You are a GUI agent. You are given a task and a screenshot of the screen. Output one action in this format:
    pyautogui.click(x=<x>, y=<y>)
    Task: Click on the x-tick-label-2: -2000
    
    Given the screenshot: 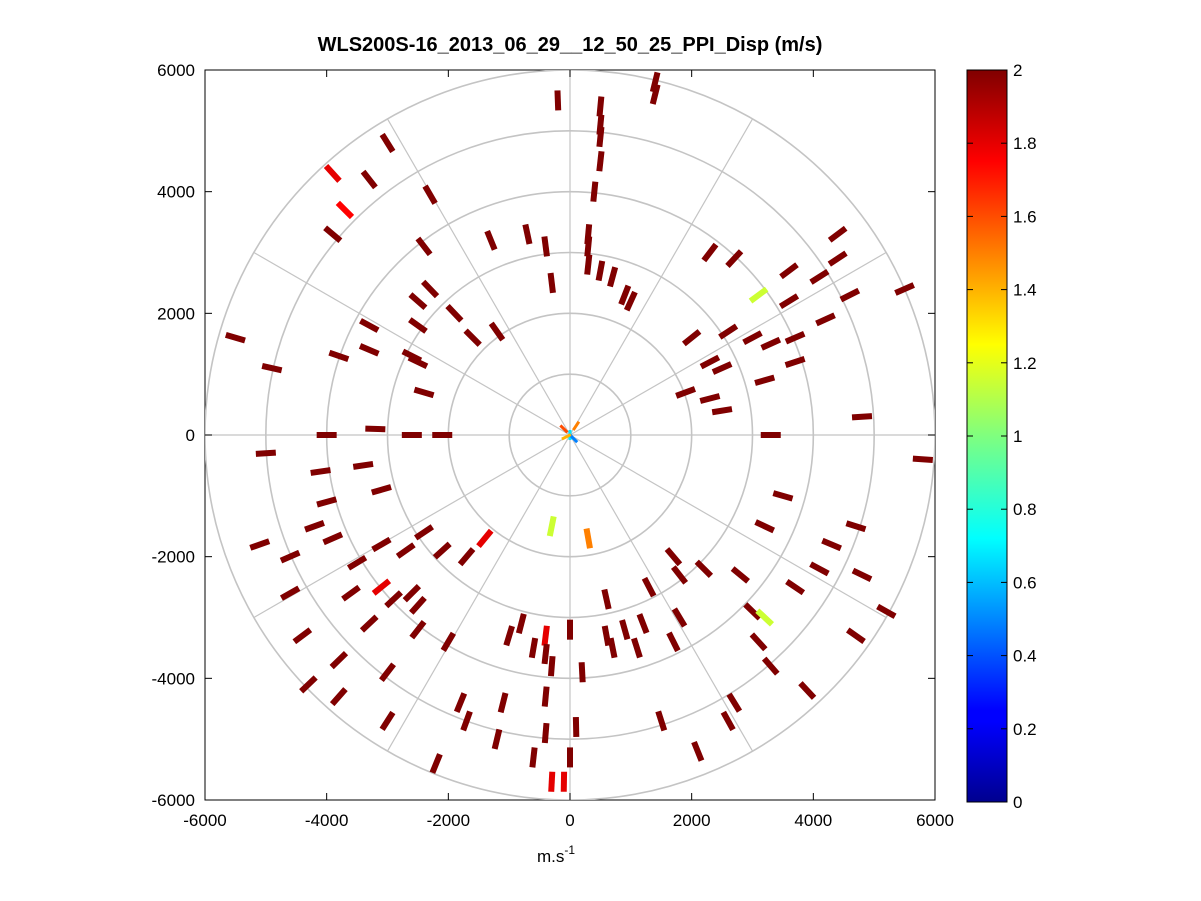 What is the action you would take?
    pyautogui.click(x=448, y=820)
    